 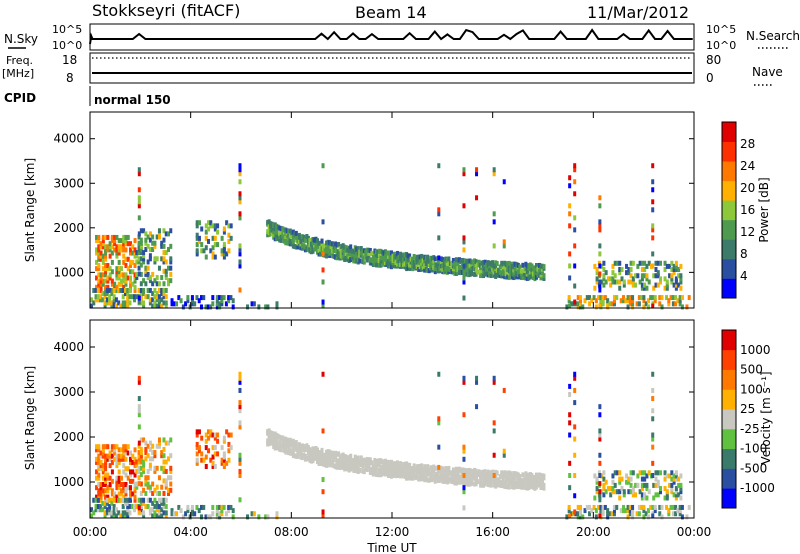 What do you see at coordinates (166, 10) in the screenshot?
I see `station-title: Stokkseyri (fitACF)` at bounding box center [166, 10].